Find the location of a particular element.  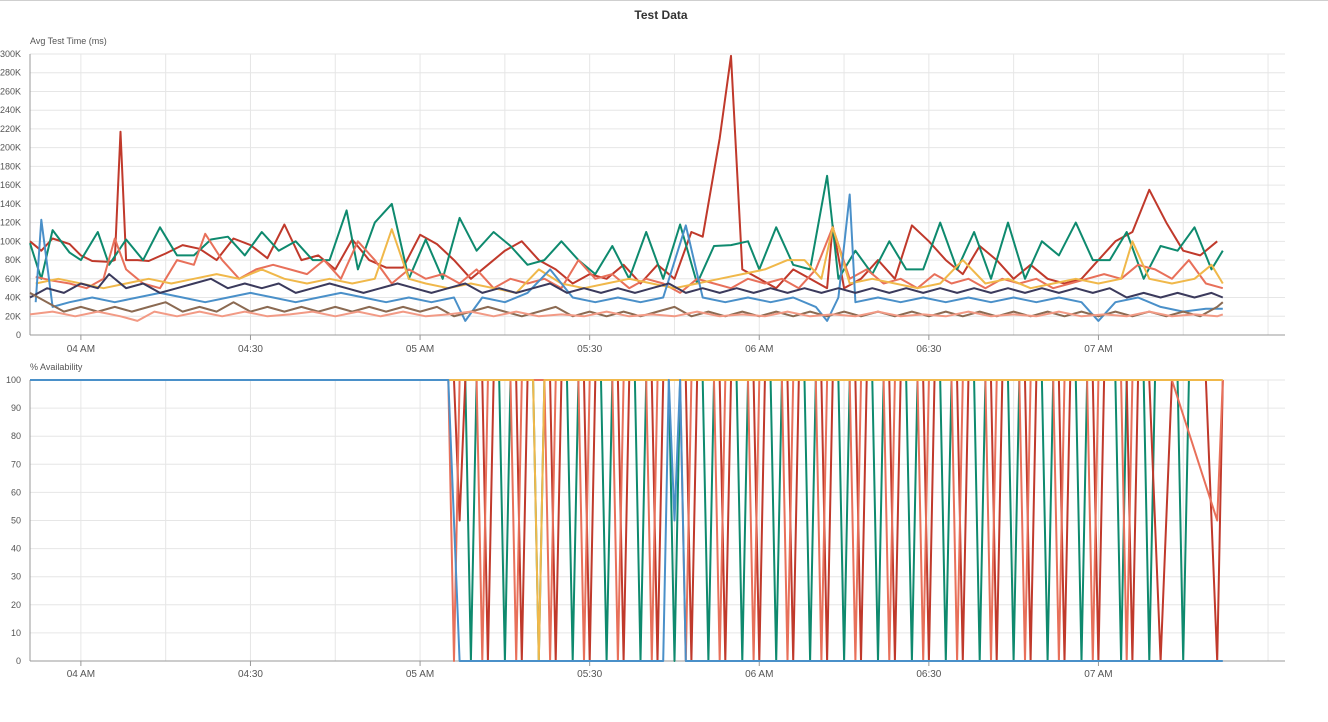

time-ytick-label: 200K is located at coordinates (10, 148).